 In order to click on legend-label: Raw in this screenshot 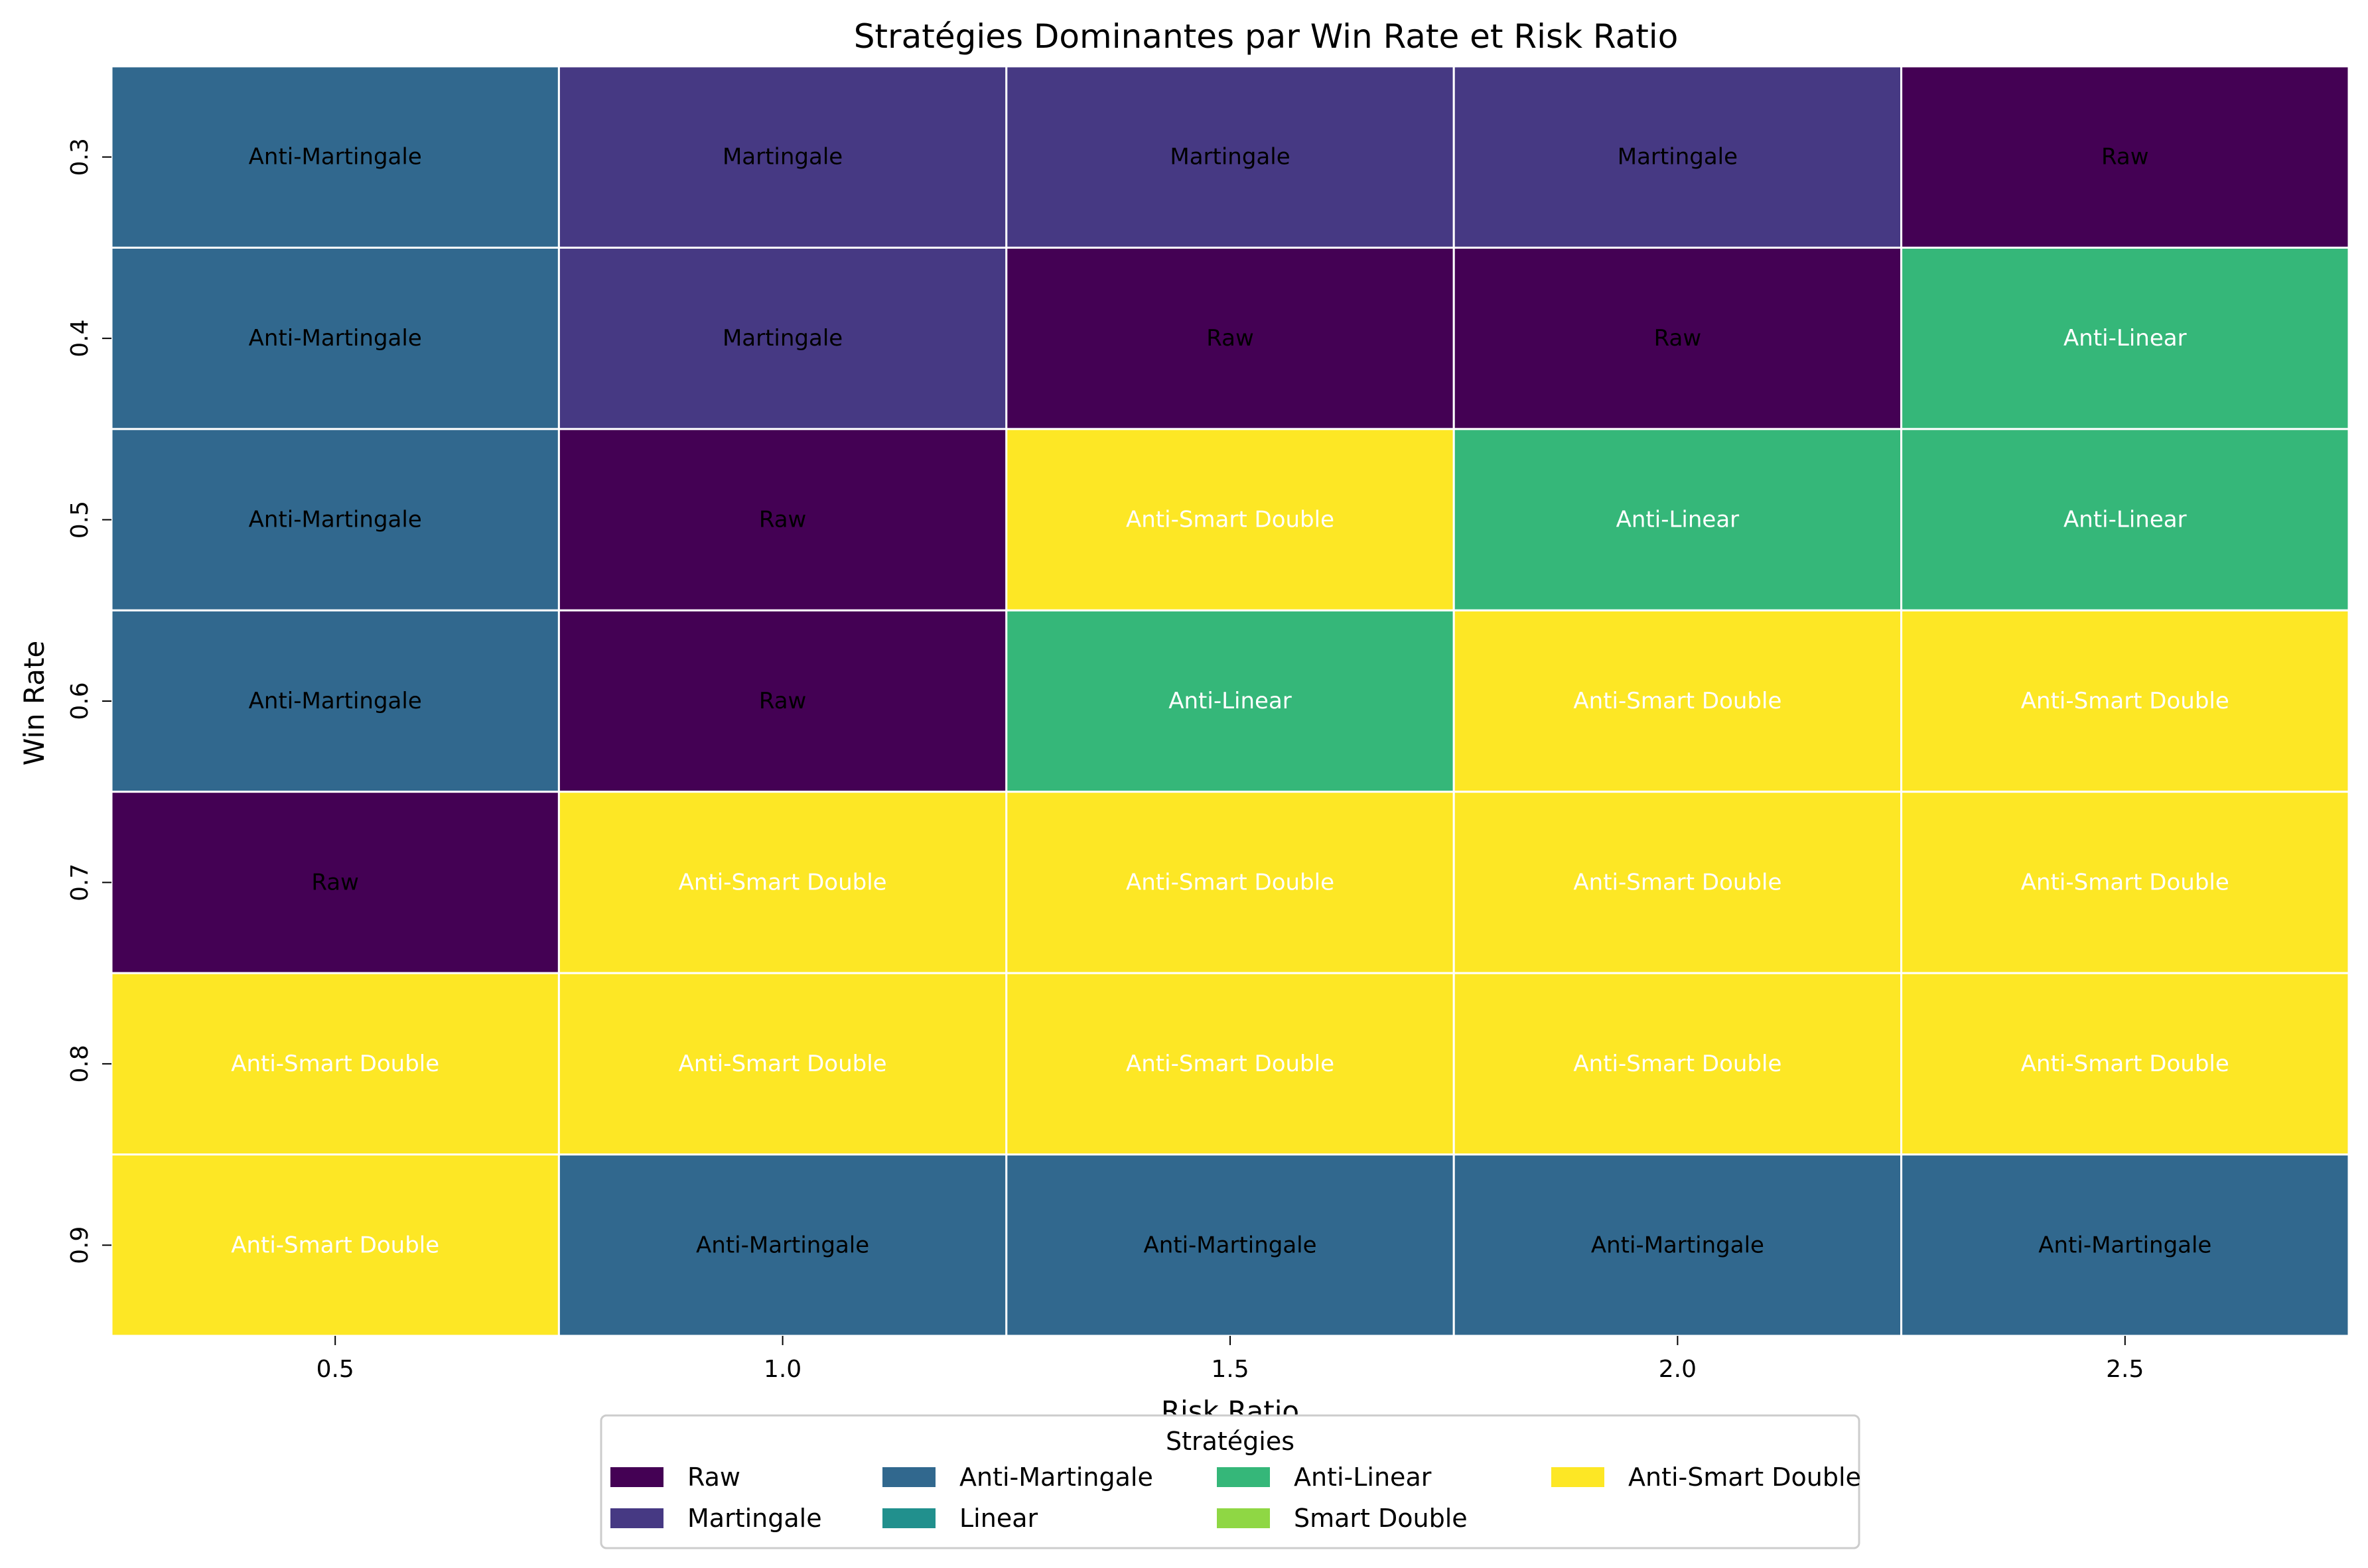, I will do `click(713, 1477)`.